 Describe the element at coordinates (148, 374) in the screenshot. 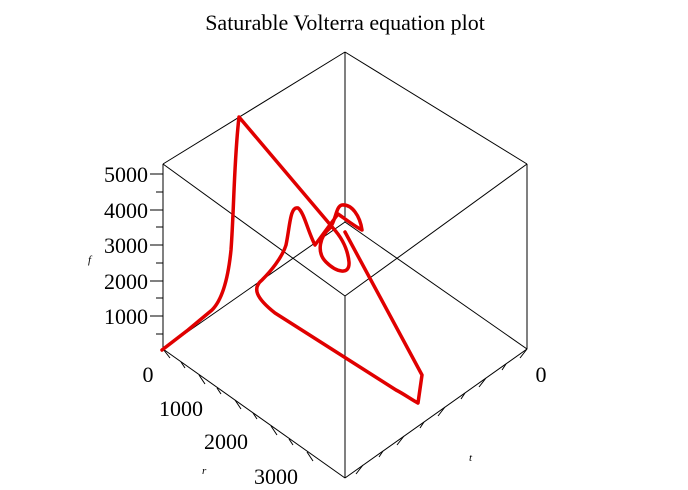

I see `r-tick-label: 0` at that location.